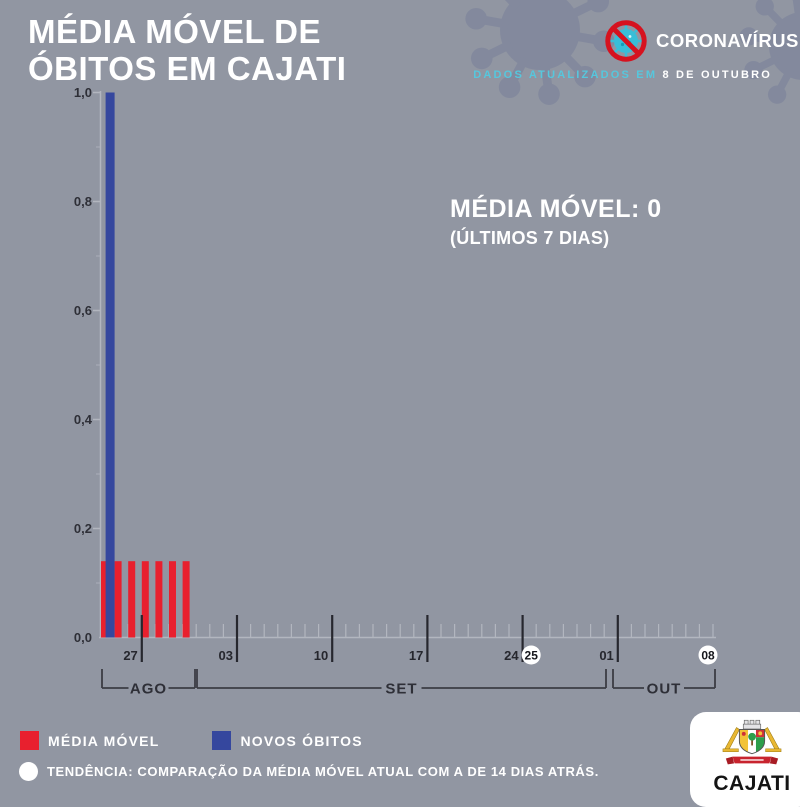  What do you see at coordinates (148, 689) in the screenshot?
I see `month-group-label: AGO` at bounding box center [148, 689].